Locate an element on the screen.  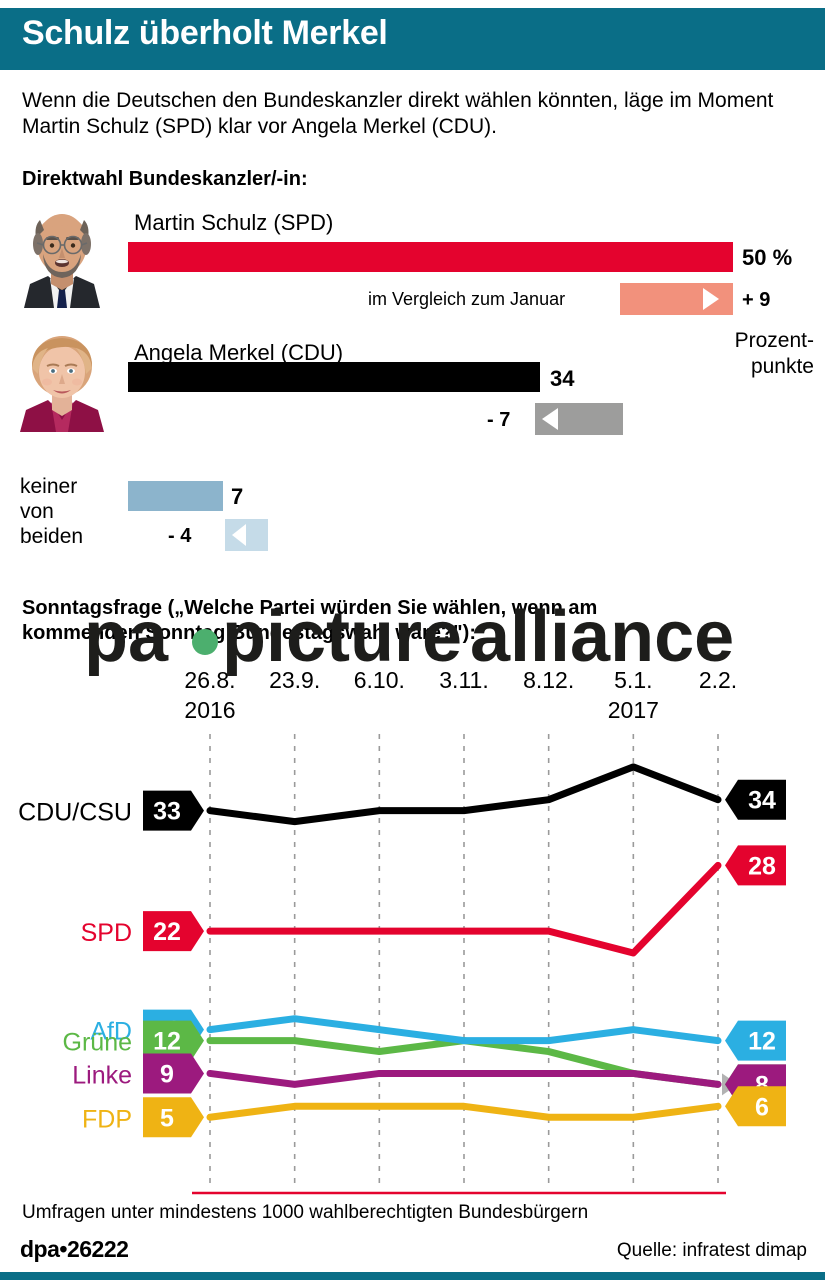
series-name-label: AfD is located at coordinates (111, 1032).